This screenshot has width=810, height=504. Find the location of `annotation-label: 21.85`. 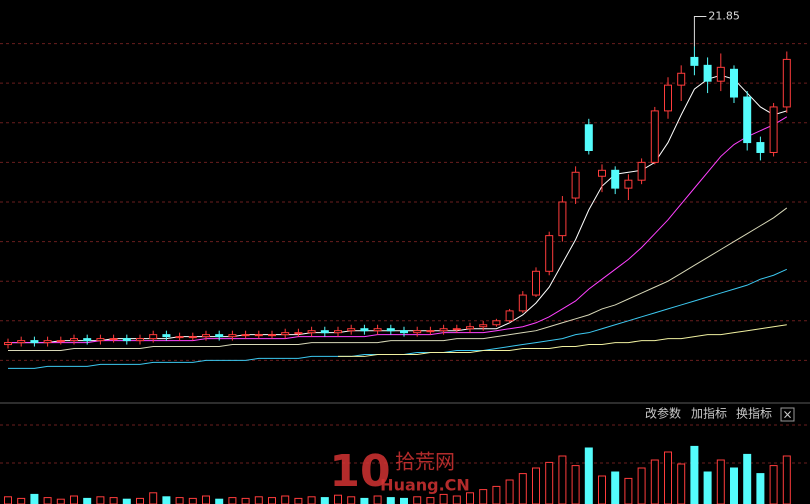

annotation-label: 21.85 is located at coordinates (724, 16).